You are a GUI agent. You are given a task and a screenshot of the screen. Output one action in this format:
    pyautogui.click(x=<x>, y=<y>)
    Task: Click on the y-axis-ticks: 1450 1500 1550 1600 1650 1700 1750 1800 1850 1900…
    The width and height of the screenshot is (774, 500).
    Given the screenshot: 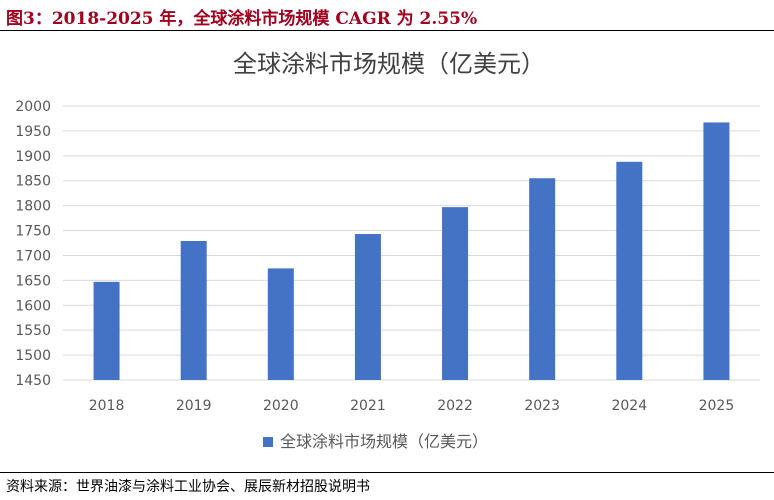 What is the action you would take?
    pyautogui.click(x=33, y=244)
    